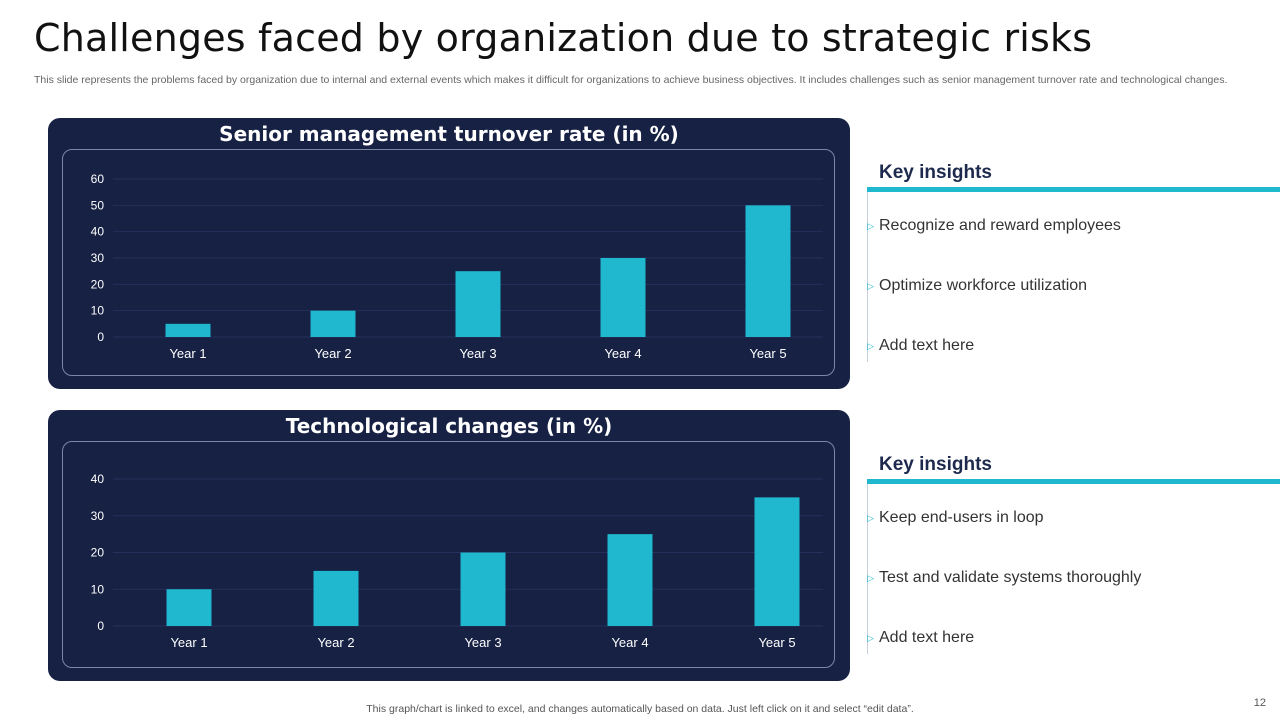  What do you see at coordinates (983, 285) in the screenshot?
I see `insight-text: Optimize workforce utilization` at bounding box center [983, 285].